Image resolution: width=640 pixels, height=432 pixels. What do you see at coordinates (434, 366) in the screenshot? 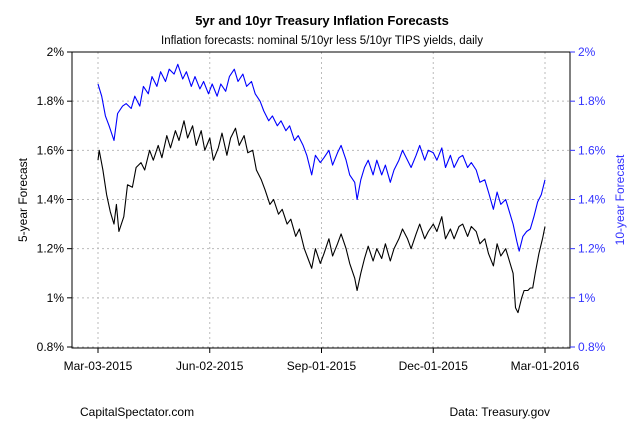
I see `x-tick-label: Dec-01-2015` at bounding box center [434, 366].